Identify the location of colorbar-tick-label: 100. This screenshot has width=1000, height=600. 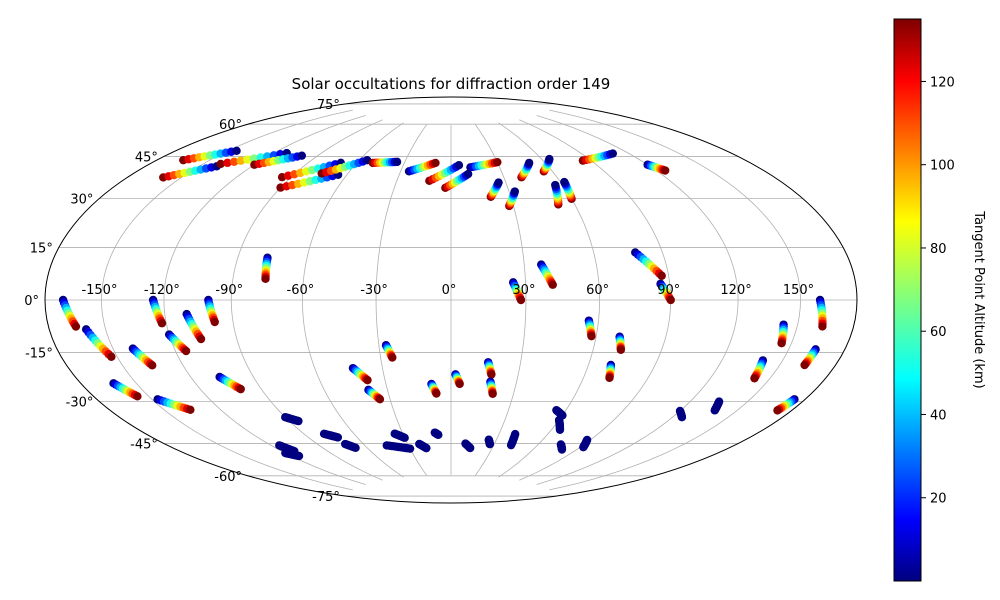
(942, 166).